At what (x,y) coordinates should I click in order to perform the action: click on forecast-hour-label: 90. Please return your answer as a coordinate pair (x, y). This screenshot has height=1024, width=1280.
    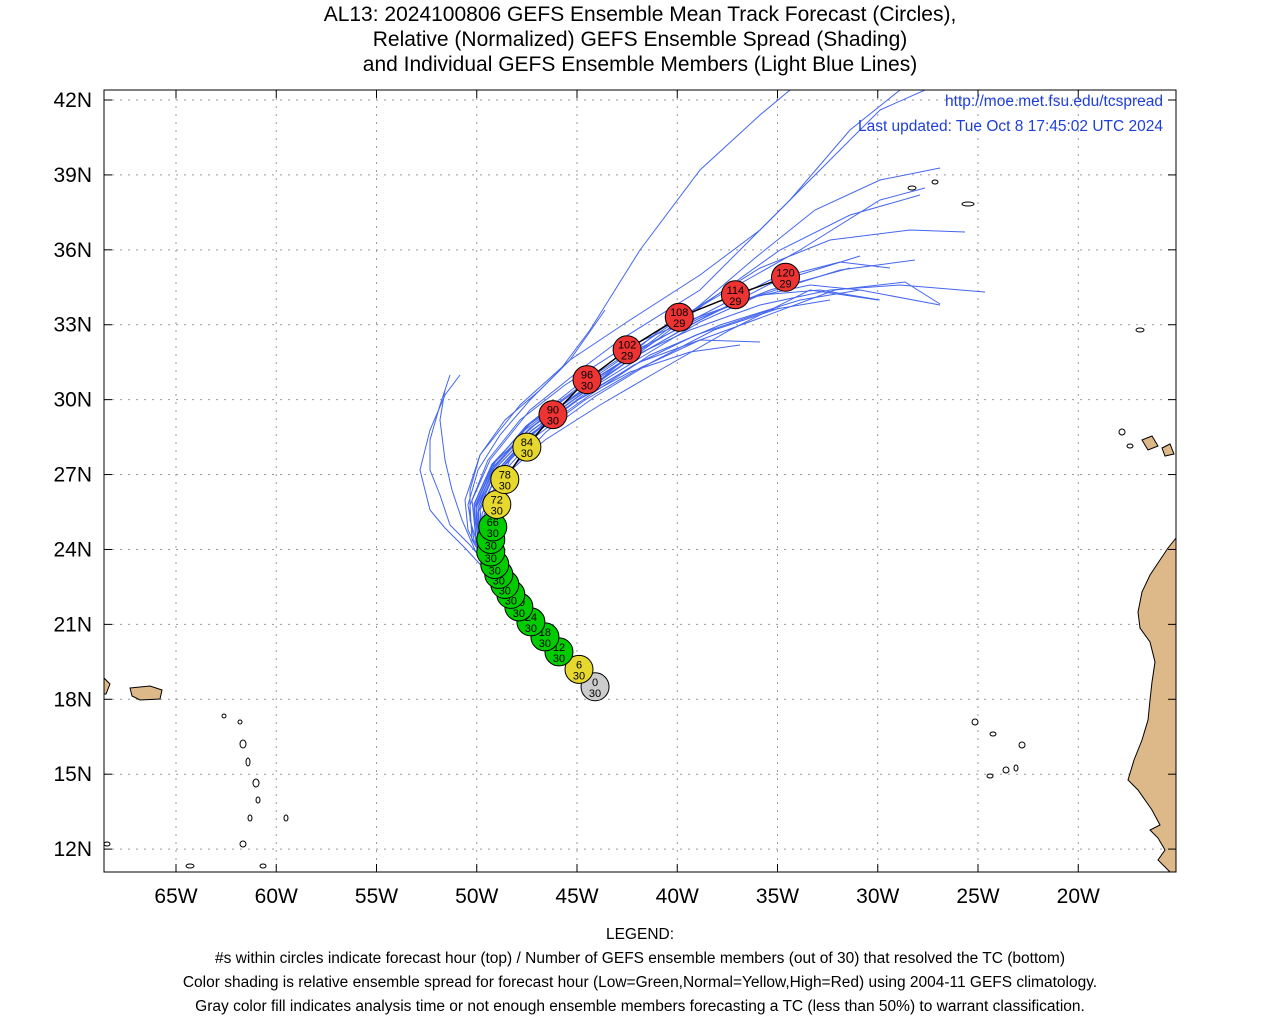
    Looking at the image, I should click on (553, 411).